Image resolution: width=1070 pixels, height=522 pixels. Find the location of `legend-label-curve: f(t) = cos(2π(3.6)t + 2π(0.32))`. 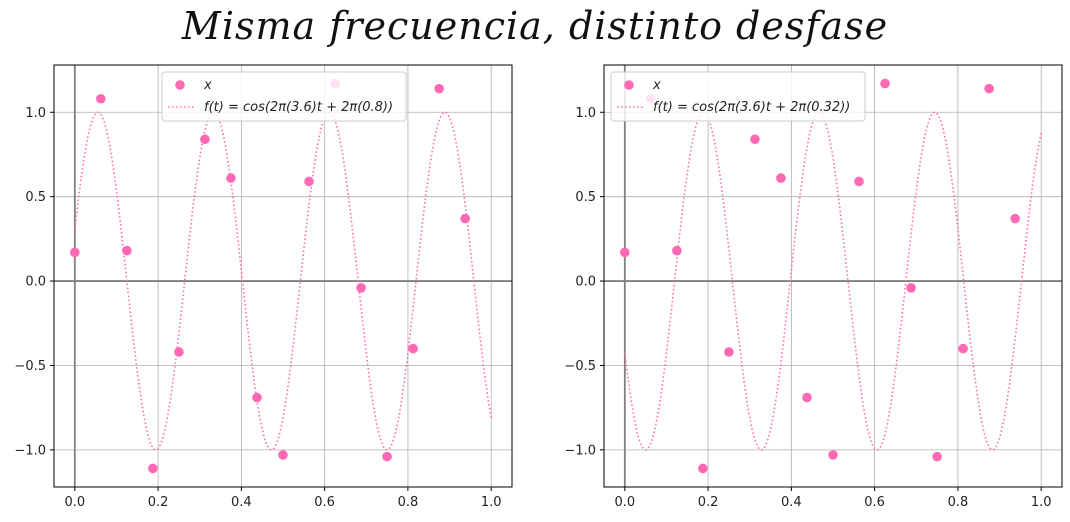

legend-label-curve: f(t) = cos(2π(3.6)t + 2π(0.32)) is located at coordinates (751, 107).